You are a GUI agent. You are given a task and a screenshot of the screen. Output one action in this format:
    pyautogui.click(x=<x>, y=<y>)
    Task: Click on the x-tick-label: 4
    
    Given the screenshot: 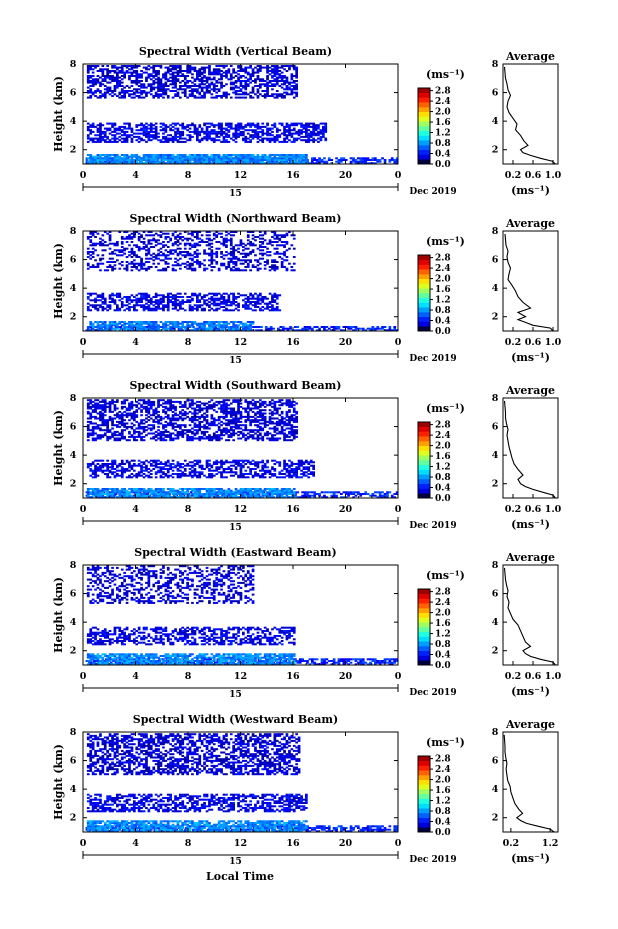 What is the action you would take?
    pyautogui.click(x=135, y=342)
    